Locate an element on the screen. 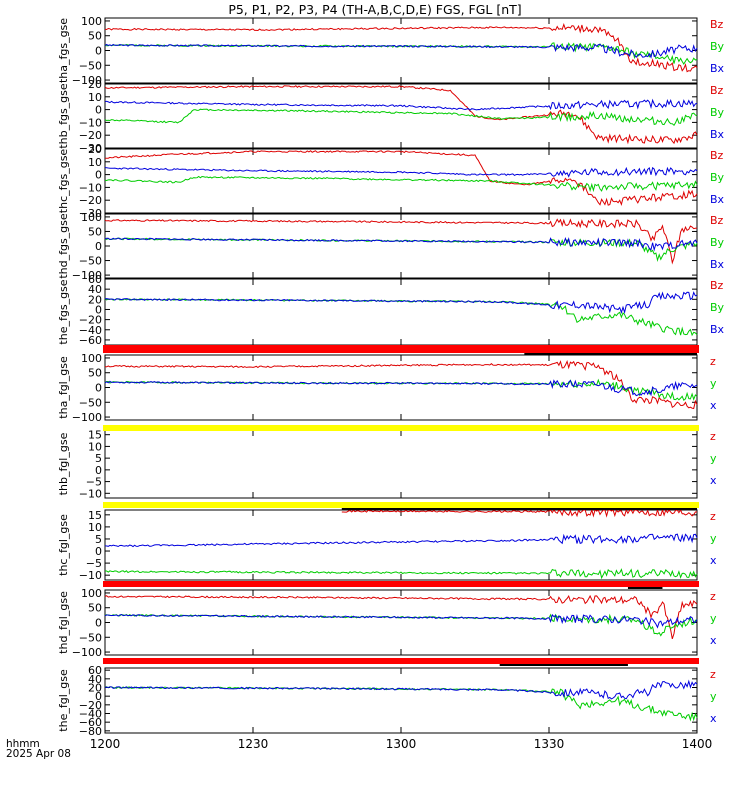  series-line-y is located at coordinates (401, 704).